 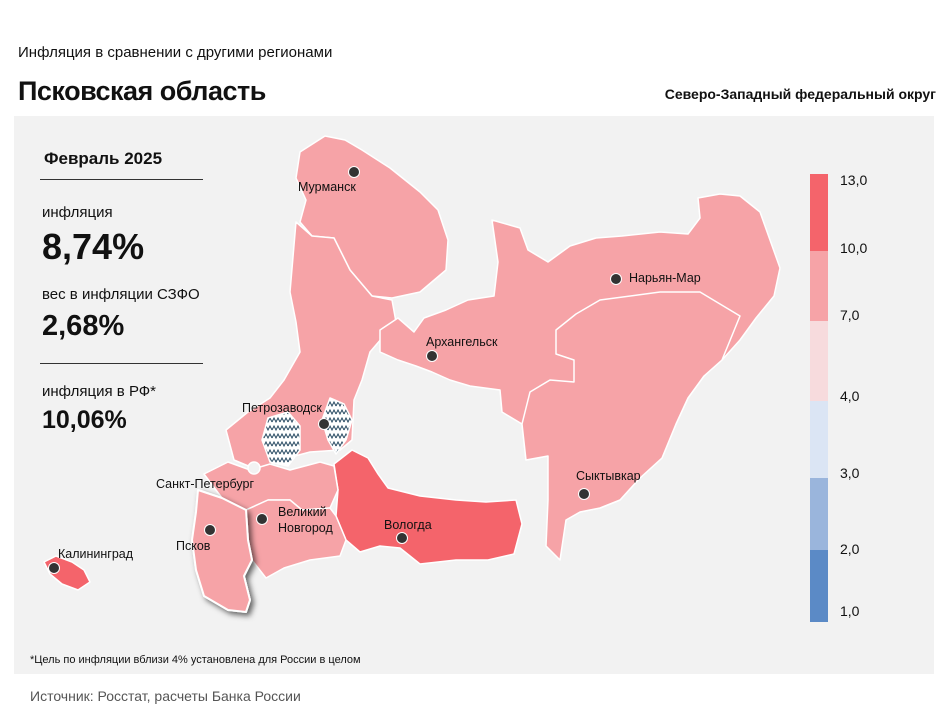 I want to click on label-kaliningrad: Калининград, so click(x=96, y=554).